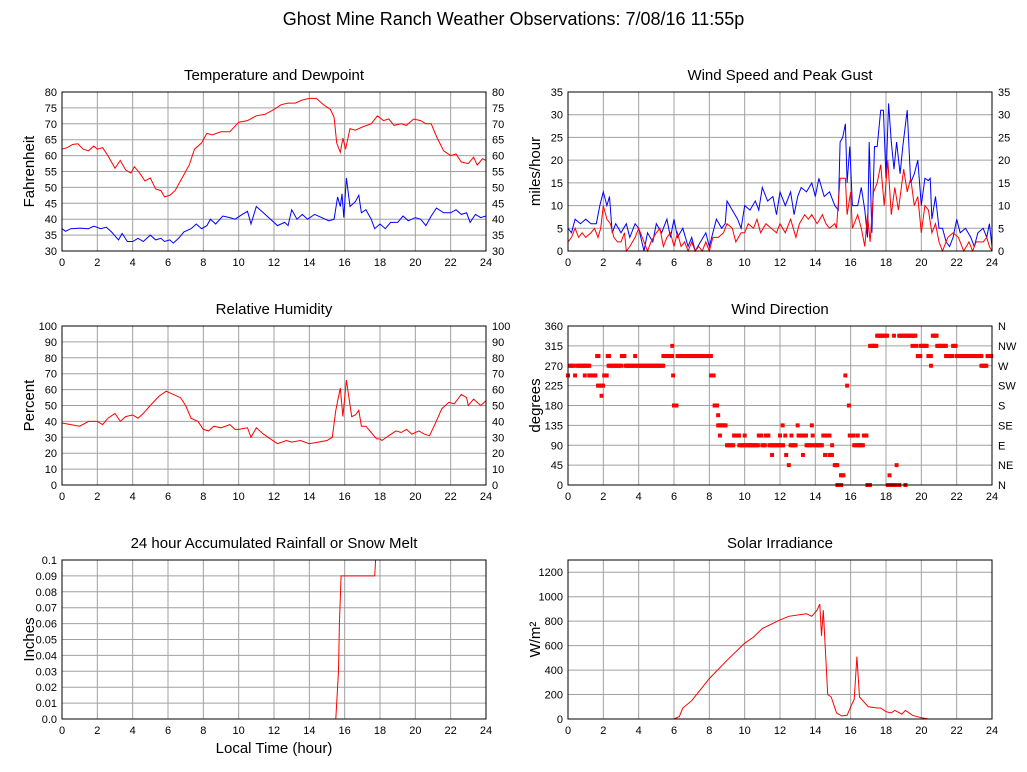 This screenshot has height=772, width=1027. I want to click on y-tick-label: 0.04, so click(46, 656).